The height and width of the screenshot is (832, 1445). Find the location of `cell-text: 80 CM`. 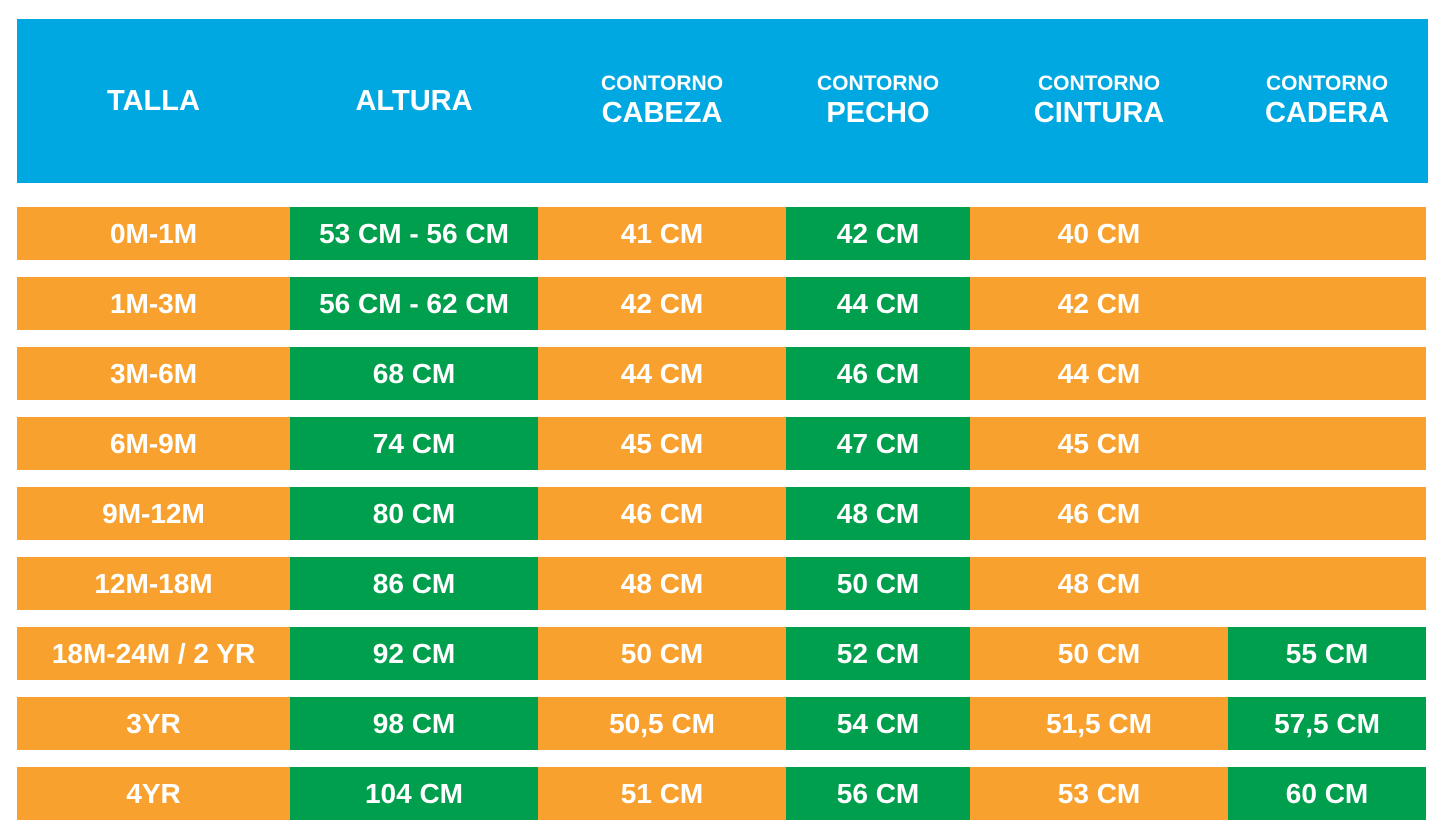

cell-text: 80 CM is located at coordinates (414, 513).